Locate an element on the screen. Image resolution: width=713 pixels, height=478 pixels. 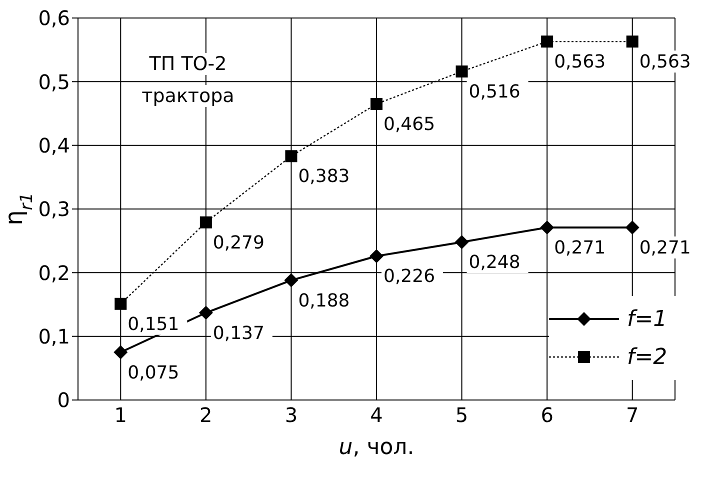
data-label: 0,279 is located at coordinates (238, 243).